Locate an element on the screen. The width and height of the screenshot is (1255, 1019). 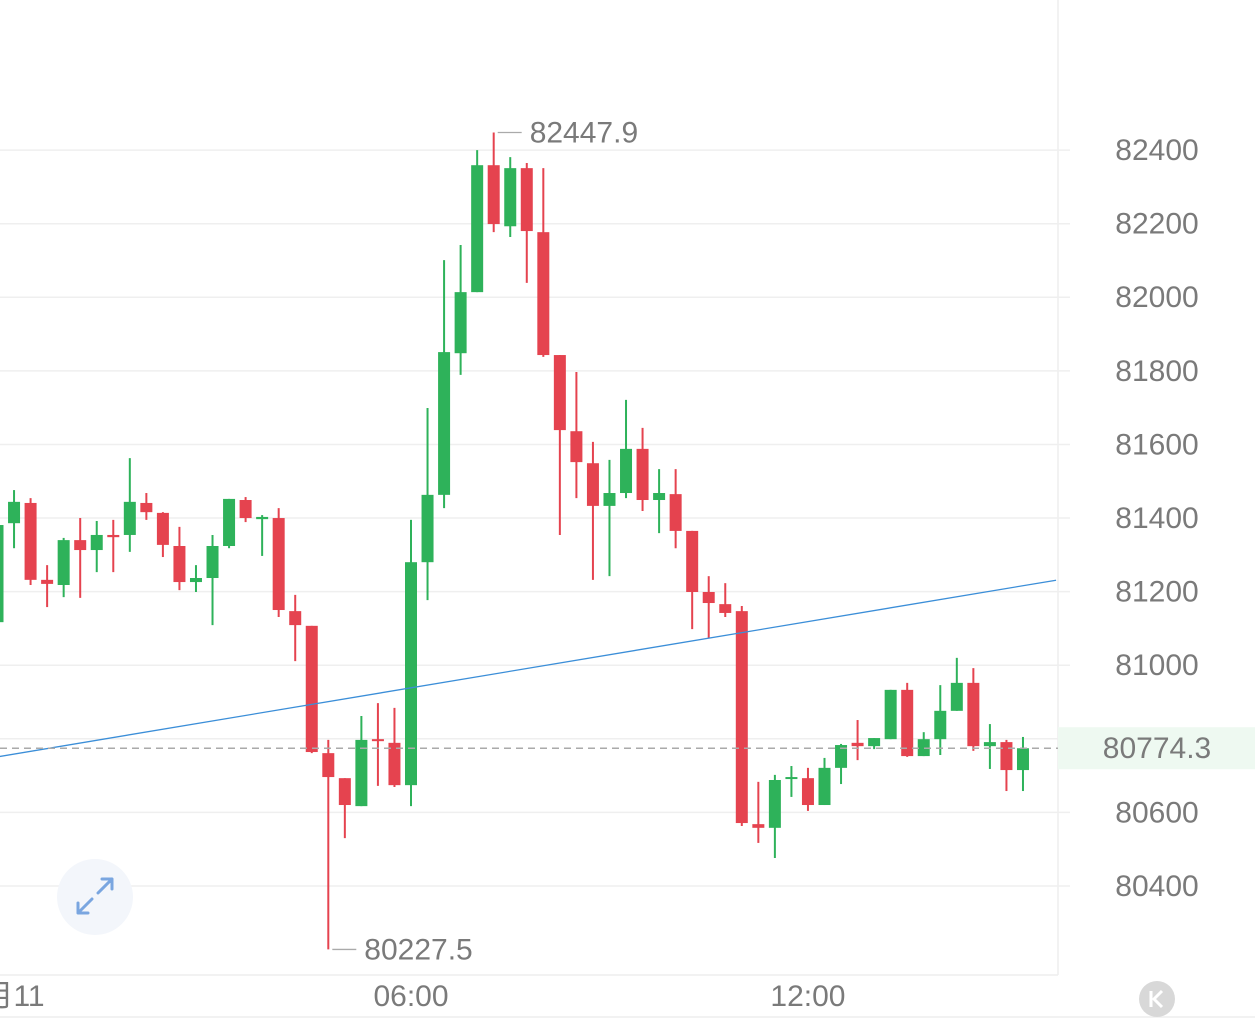
scroll-latest-button is located at coordinates (1157, 999).